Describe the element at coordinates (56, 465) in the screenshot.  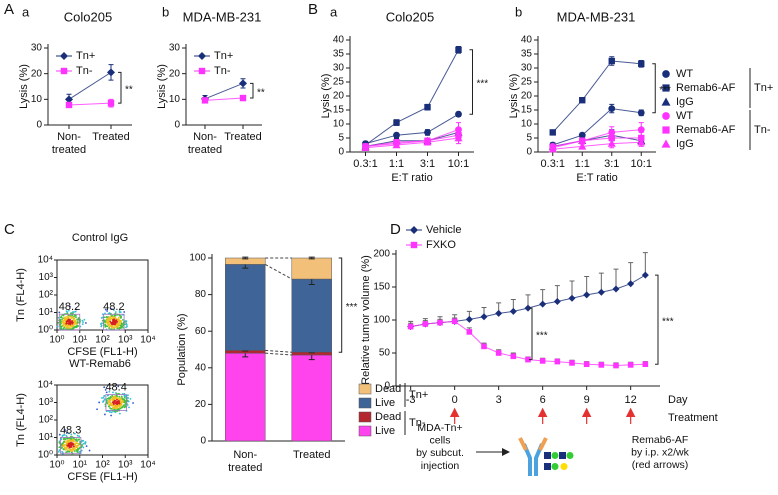
I see `x-tick-label: 10⁰` at that location.